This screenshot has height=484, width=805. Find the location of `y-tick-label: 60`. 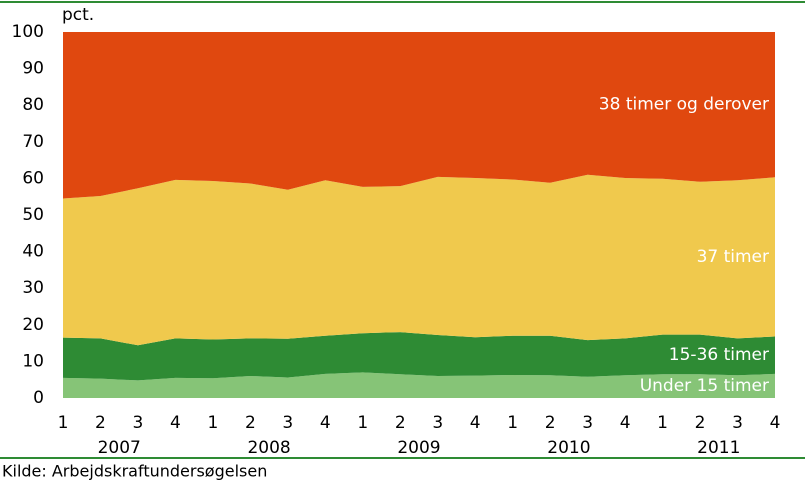

y-tick-label: 60 is located at coordinates (33, 178).